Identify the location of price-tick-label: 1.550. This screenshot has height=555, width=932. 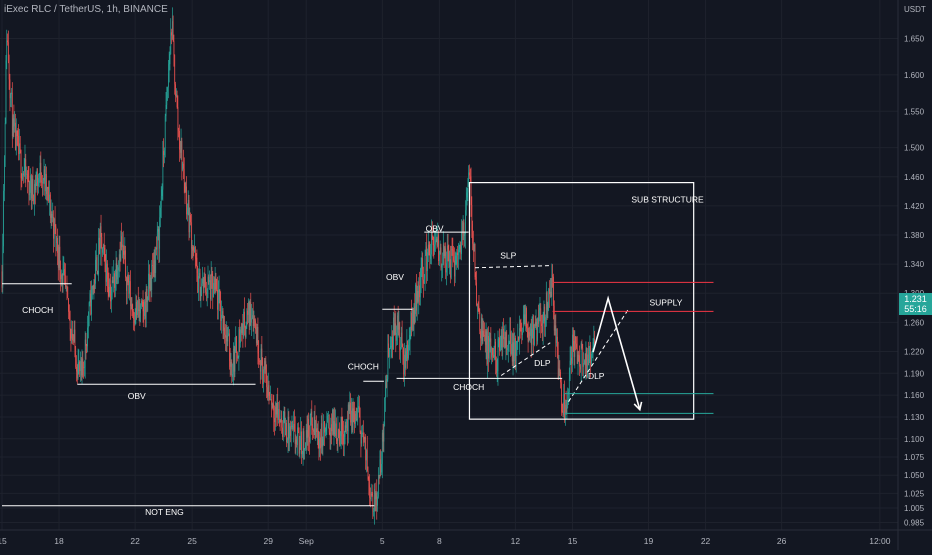
(914, 111).